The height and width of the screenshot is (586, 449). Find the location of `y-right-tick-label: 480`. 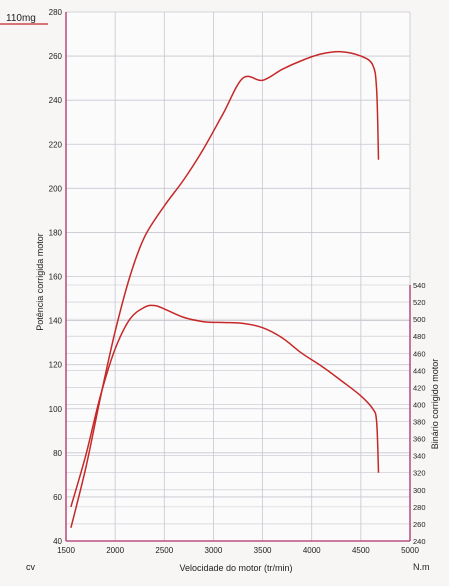

y-right-tick-label: 480 is located at coordinates (419, 336).